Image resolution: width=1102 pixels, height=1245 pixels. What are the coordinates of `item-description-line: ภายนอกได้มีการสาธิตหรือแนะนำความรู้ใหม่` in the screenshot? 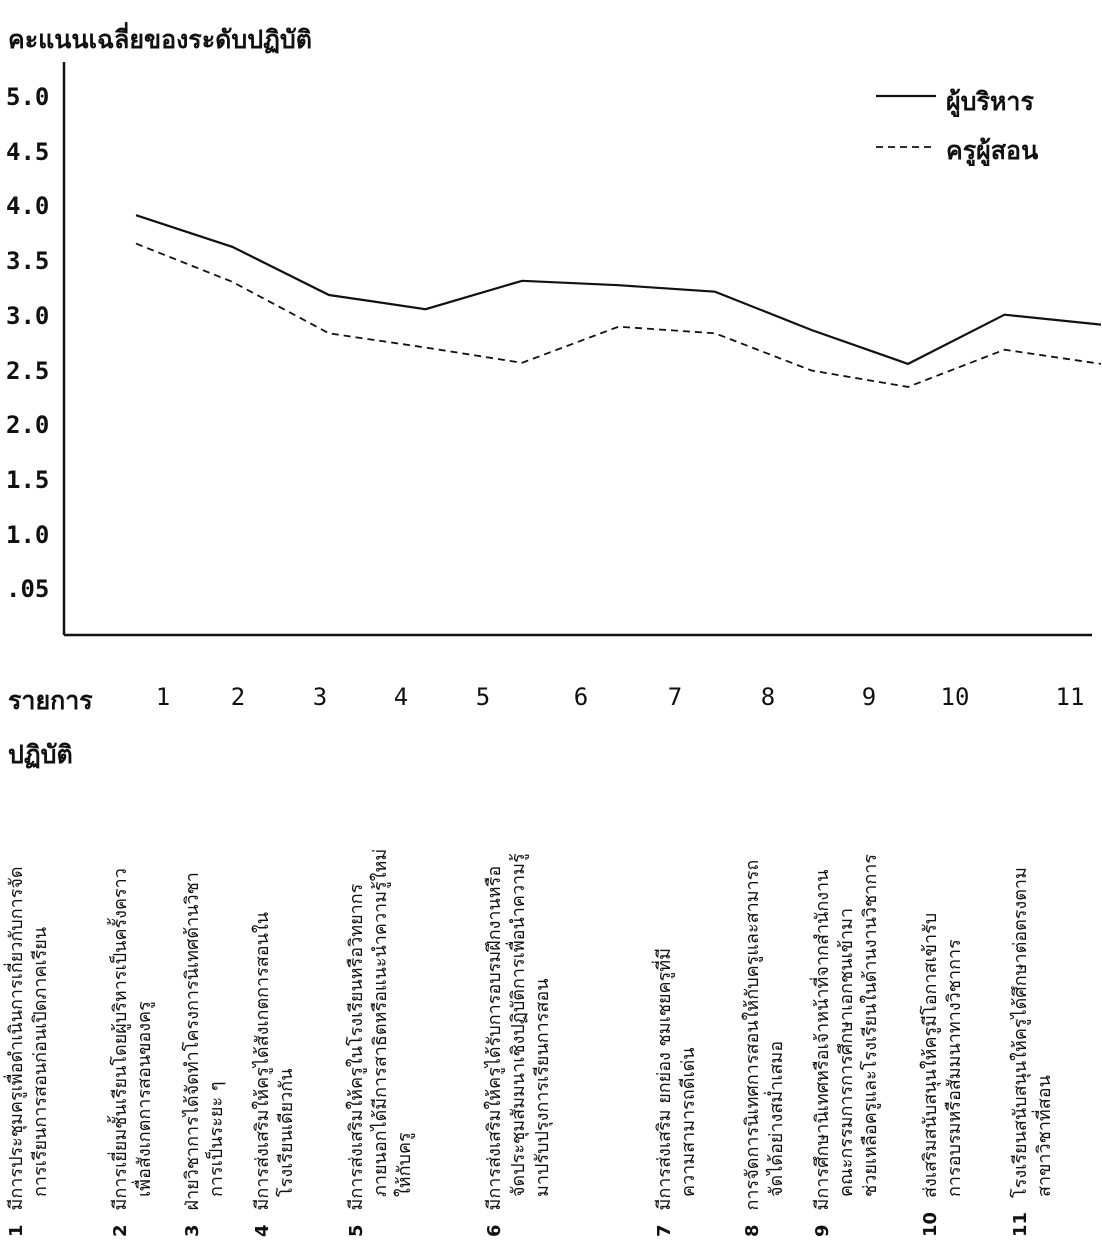 It's located at (381, 1043).